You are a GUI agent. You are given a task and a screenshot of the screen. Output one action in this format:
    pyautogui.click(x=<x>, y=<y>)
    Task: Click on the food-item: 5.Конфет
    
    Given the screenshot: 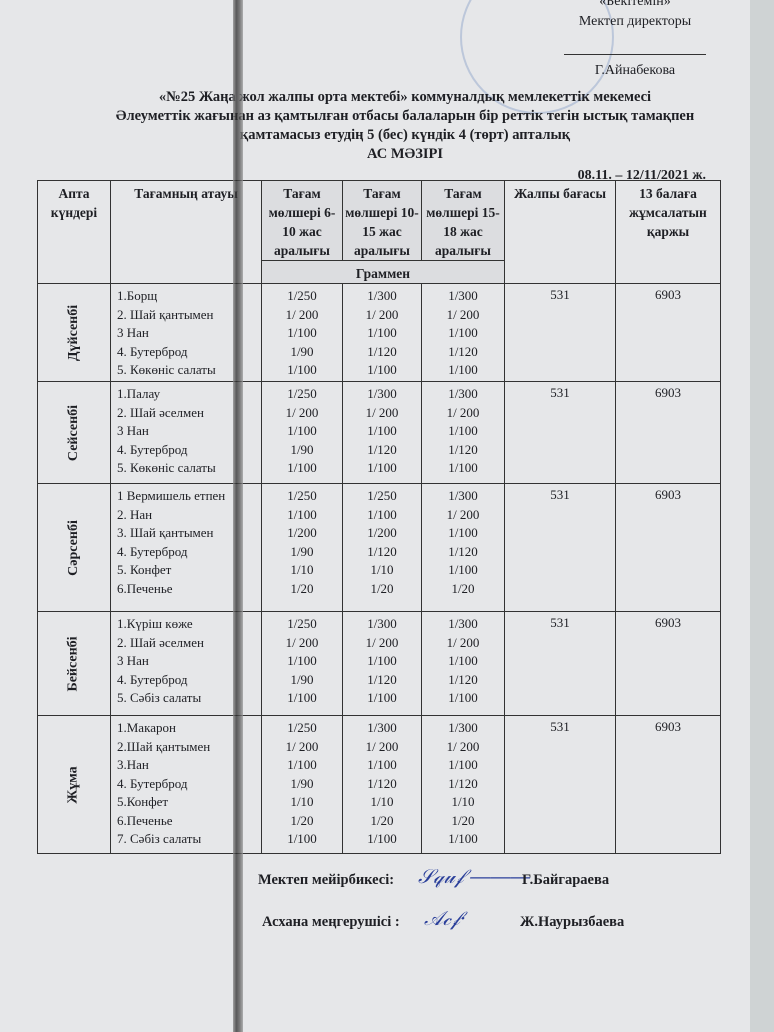 What is the action you would take?
    pyautogui.click(x=143, y=801)
    